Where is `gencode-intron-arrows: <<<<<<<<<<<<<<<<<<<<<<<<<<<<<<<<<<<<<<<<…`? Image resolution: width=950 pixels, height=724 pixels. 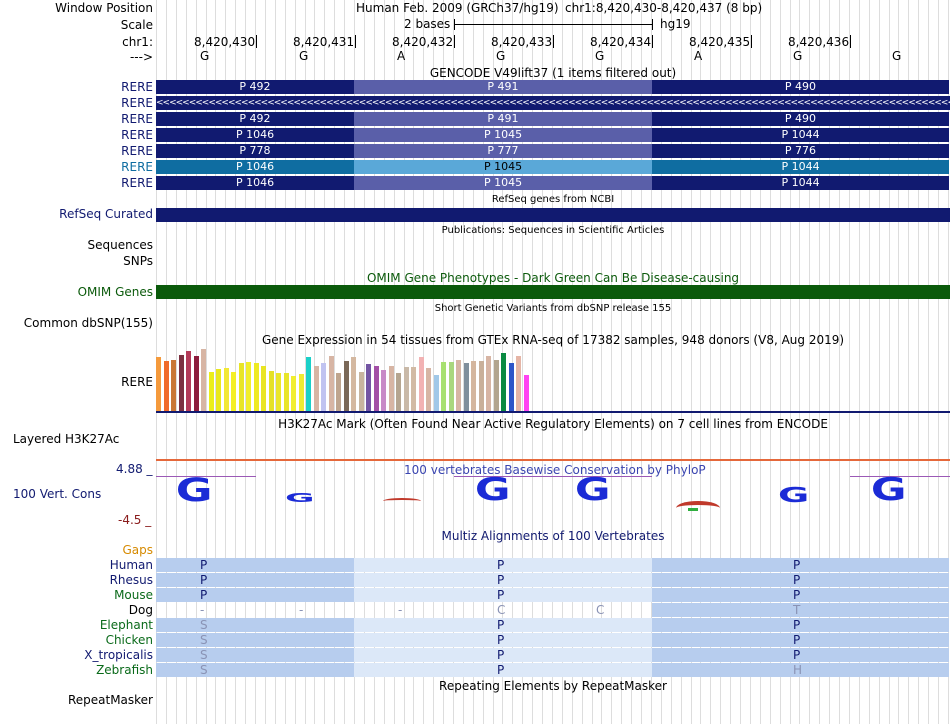 gencode-intron-arrows: <<<<<<<<<<<<<<<<<<<<<<<<<<<<<<<<<<<<<<<<… is located at coordinates (553, 103).